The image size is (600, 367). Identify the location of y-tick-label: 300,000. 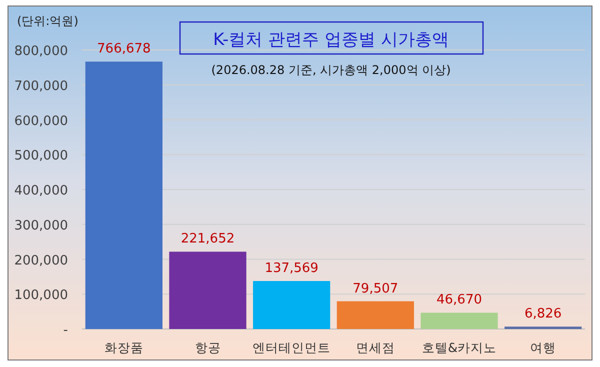
(41, 226).